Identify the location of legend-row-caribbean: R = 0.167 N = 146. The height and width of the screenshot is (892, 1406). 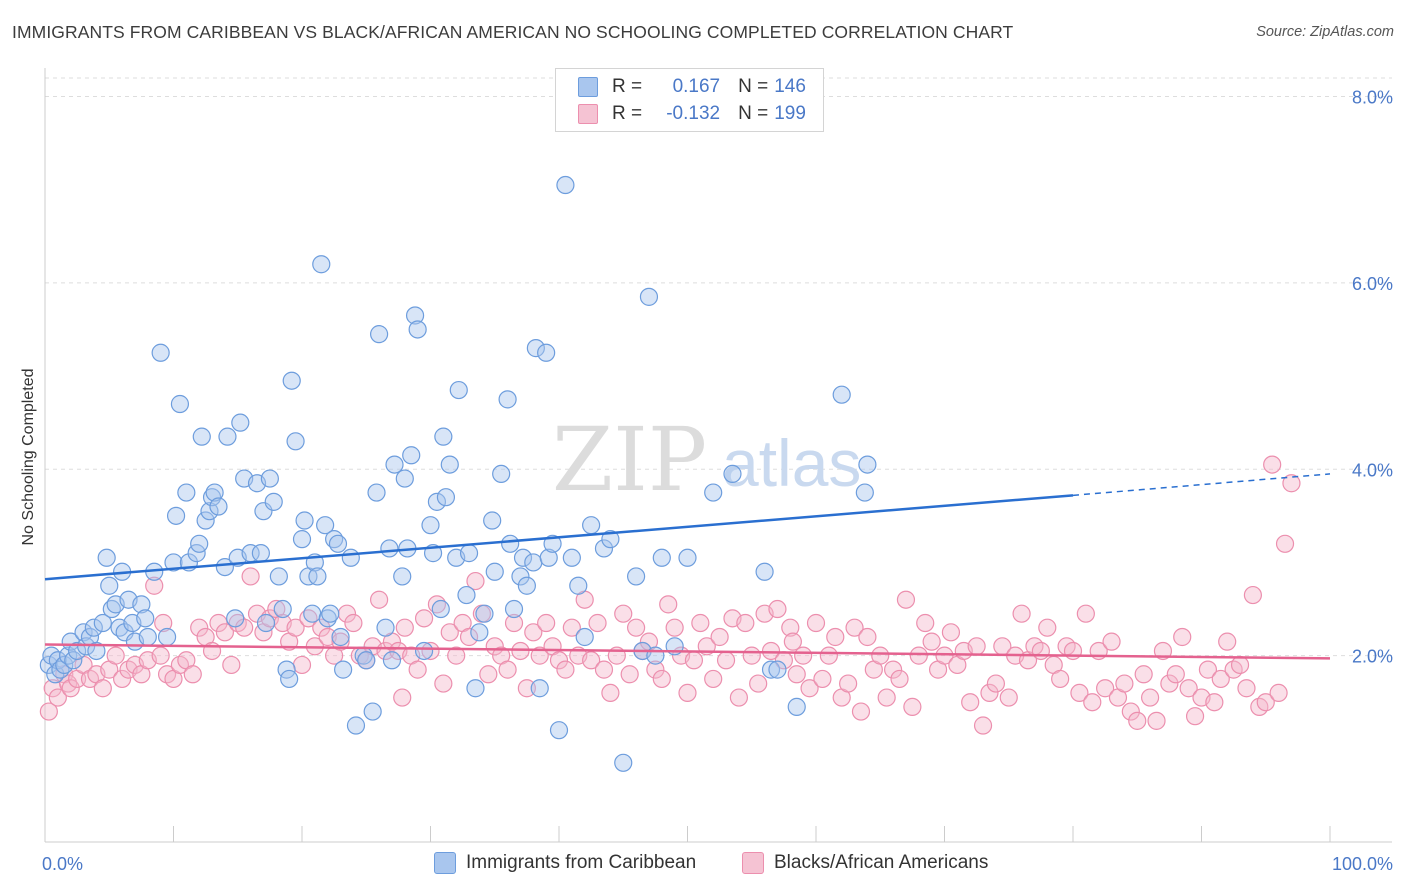
(692, 87).